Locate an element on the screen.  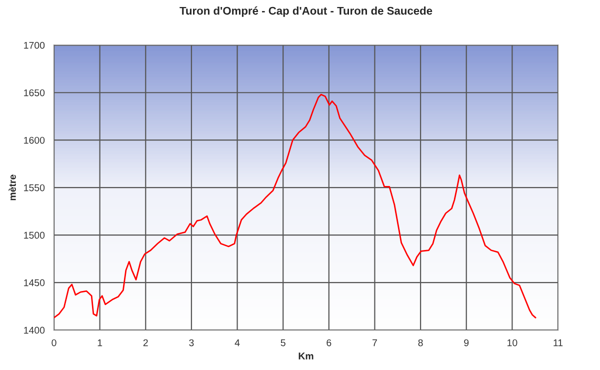
y-tick-label: 1650 is located at coordinates (34, 92).